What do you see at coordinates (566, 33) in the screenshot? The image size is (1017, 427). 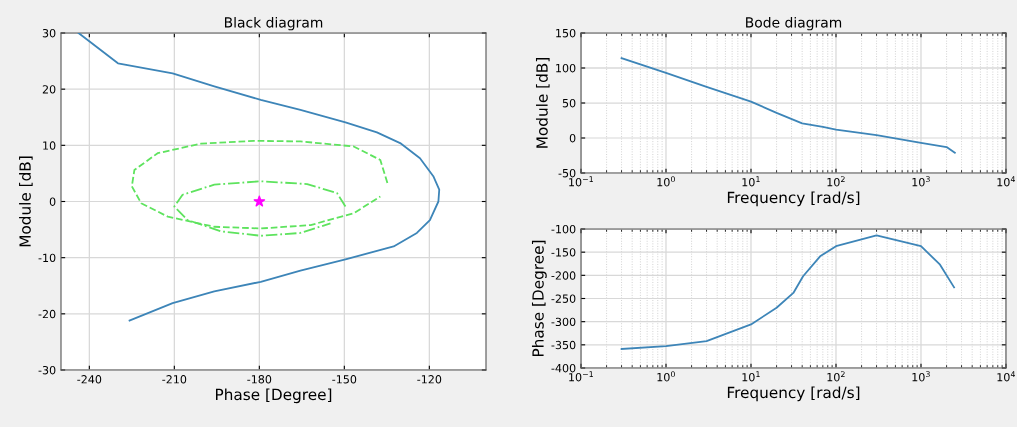 I see `y-tick-label: 150` at bounding box center [566, 33].